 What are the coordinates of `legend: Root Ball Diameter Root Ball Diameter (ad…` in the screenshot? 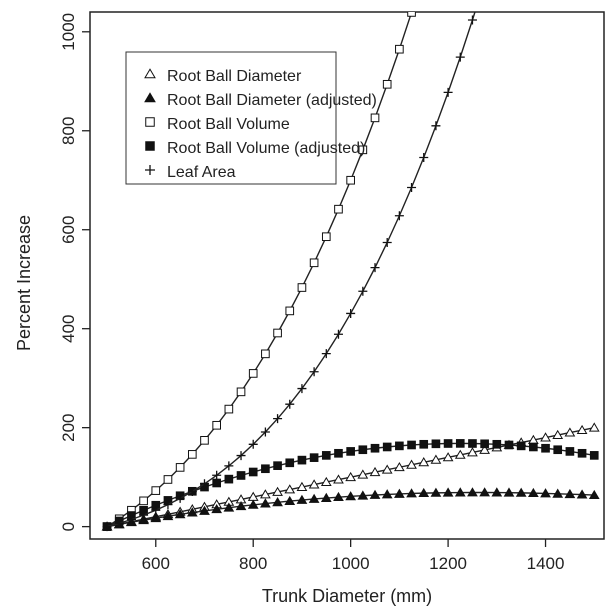 It's located at (251, 118).